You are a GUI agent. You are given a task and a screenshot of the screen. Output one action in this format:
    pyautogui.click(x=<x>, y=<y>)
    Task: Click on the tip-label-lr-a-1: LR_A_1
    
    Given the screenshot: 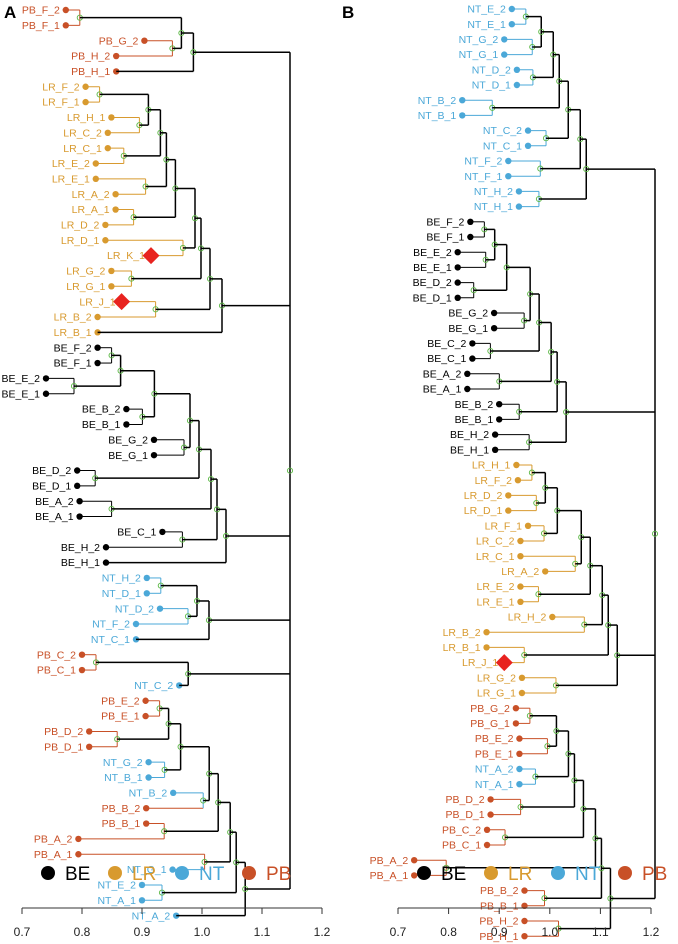 What is the action you would take?
    pyautogui.click(x=91, y=210)
    